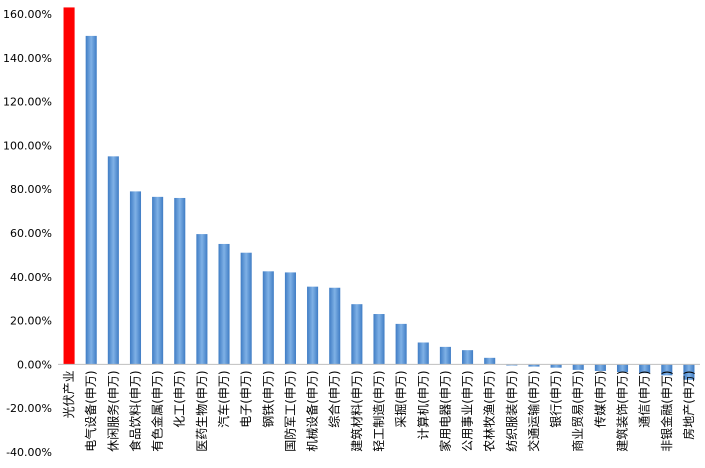 The height and width of the screenshot is (468, 705). What do you see at coordinates (27, 102) in the screenshot?
I see `y-tick-label: 120.00%` at bounding box center [27, 102].